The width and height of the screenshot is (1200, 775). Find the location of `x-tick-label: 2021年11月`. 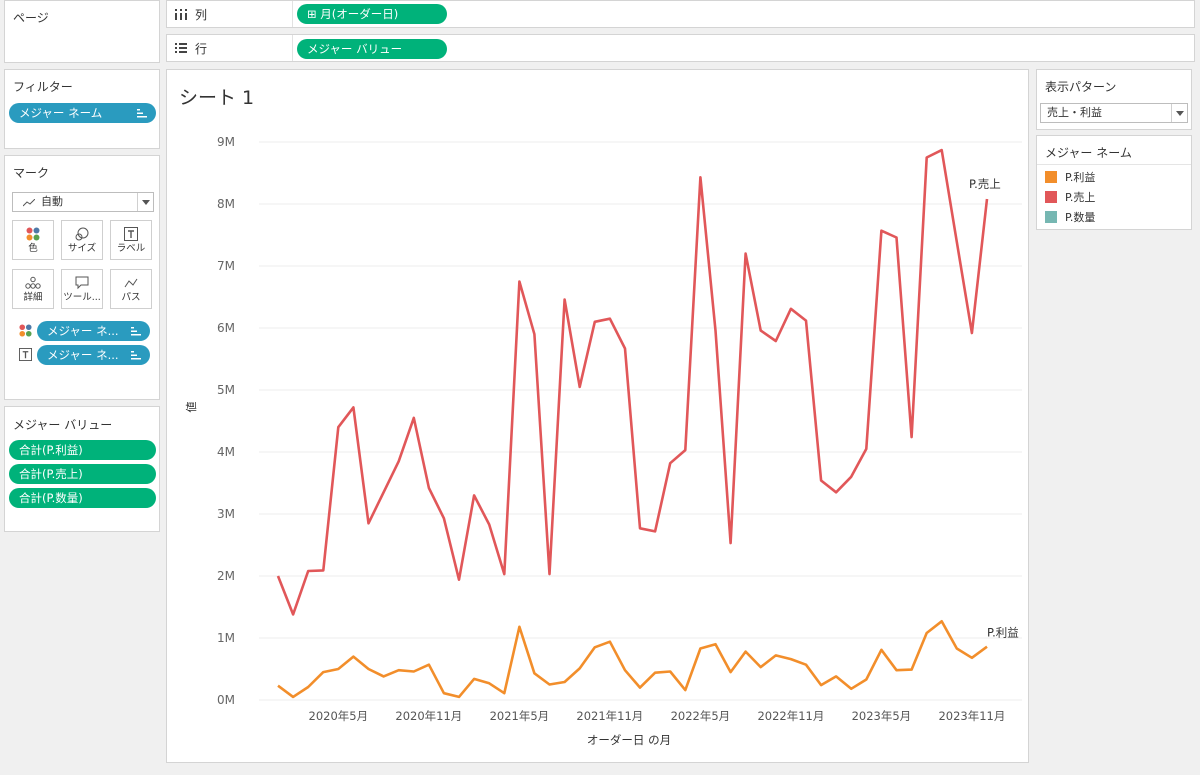

x-tick-label: 2021年11月 is located at coordinates (609, 716).